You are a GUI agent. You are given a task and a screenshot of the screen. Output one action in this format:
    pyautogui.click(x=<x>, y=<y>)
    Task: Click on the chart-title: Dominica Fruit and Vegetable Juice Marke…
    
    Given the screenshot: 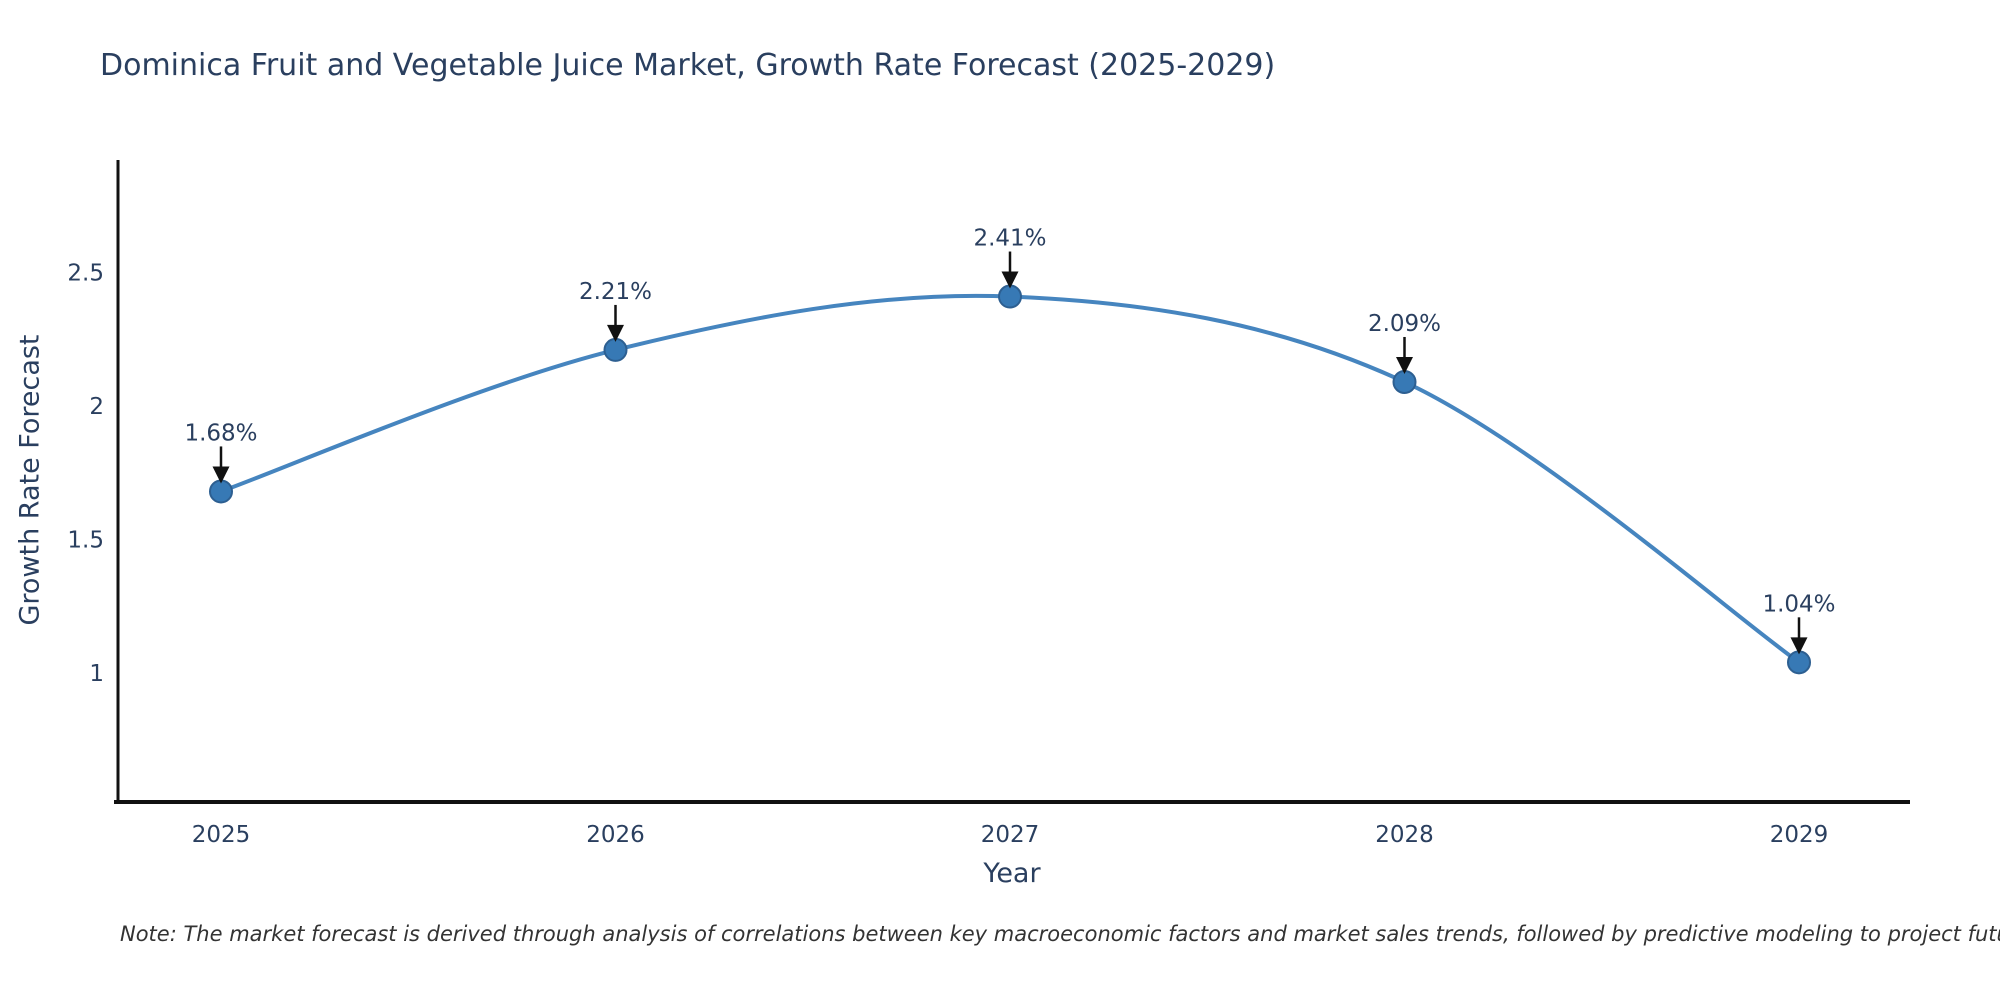 What is the action you would take?
    pyautogui.click(x=688, y=65)
    